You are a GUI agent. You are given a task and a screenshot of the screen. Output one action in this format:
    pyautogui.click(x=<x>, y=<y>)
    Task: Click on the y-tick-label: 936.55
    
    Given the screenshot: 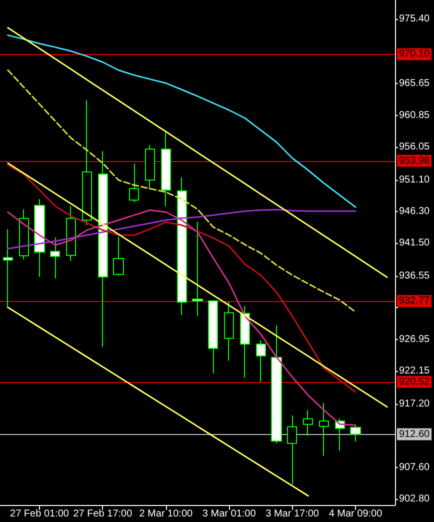 What is the action you would take?
    pyautogui.click(x=414, y=276)
    